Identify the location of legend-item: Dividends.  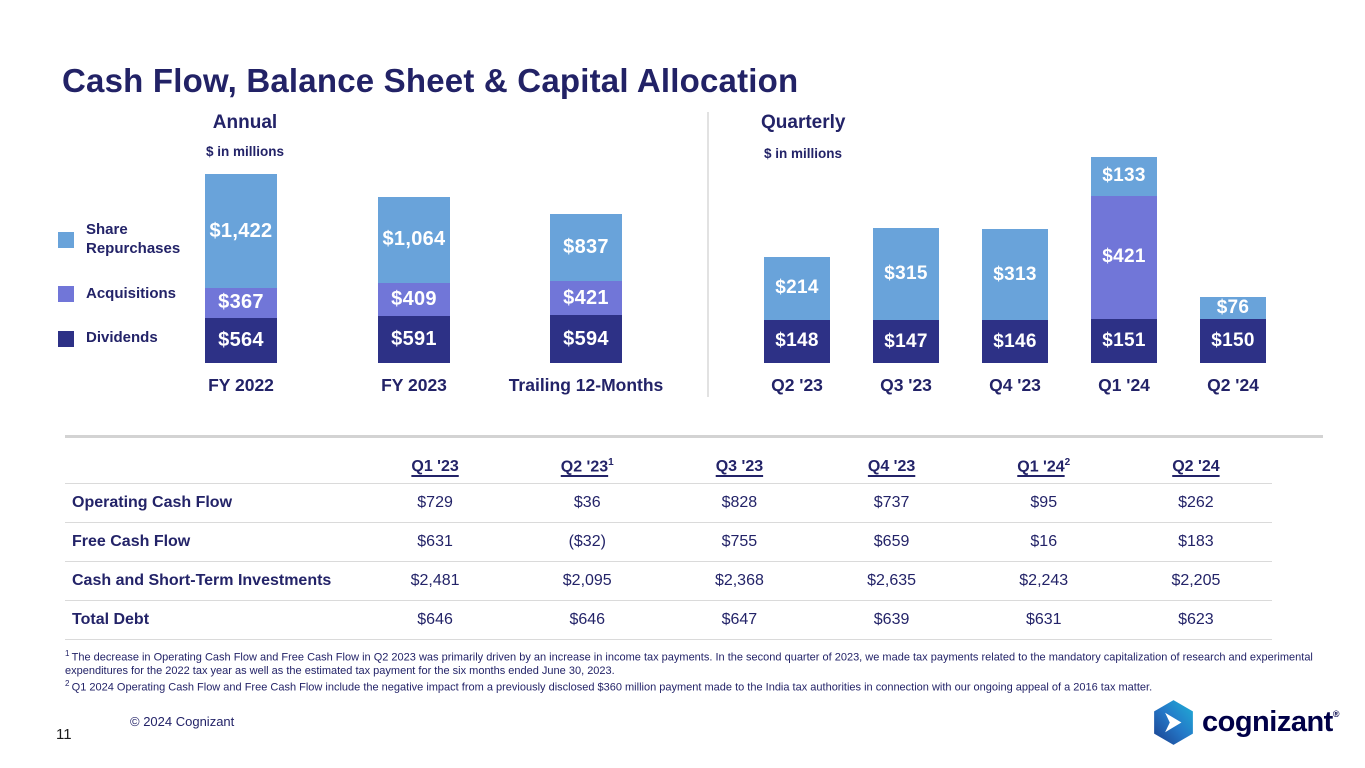
(138, 338).